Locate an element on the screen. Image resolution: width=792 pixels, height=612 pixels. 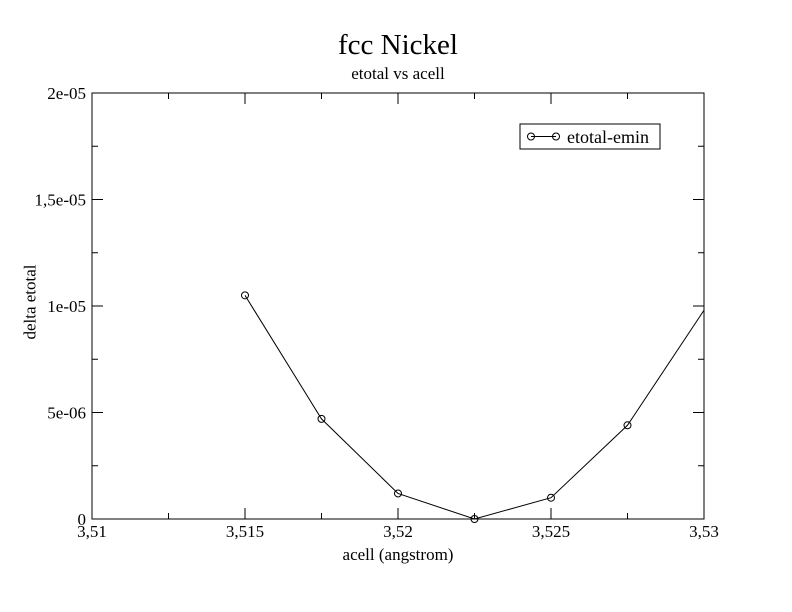
legend-label: etotal-emin is located at coordinates (608, 137).